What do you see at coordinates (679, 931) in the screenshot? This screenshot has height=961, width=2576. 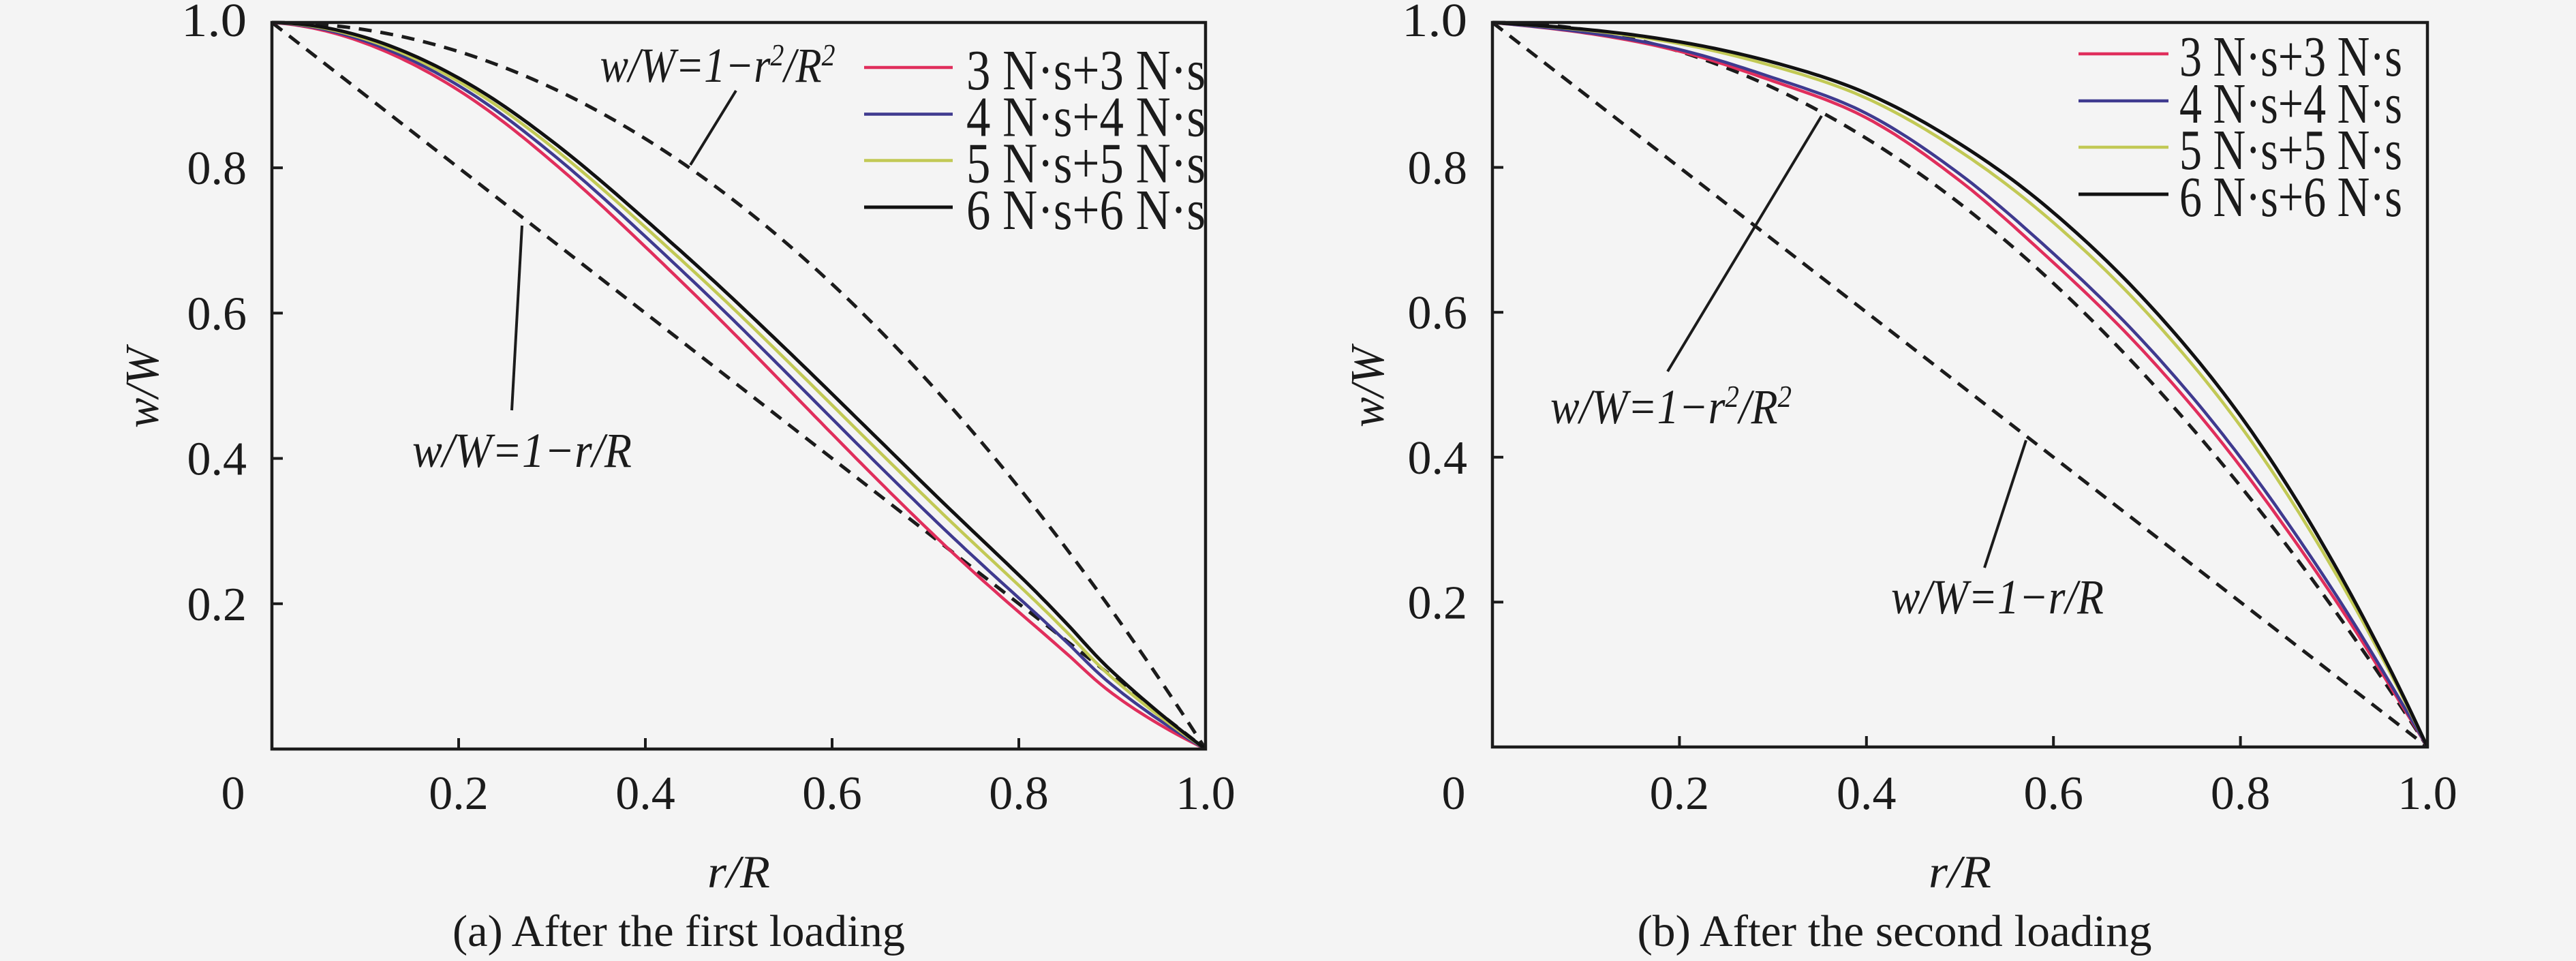 I see `svg-text: (a) After the first loading` at bounding box center [679, 931].